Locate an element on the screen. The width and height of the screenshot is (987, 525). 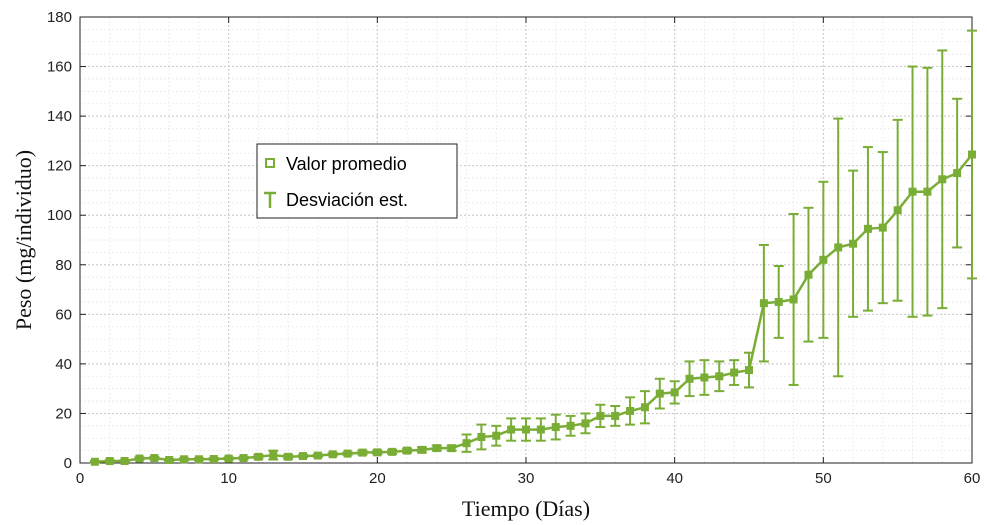
x-tick-label: 60 is located at coordinates (972, 478).